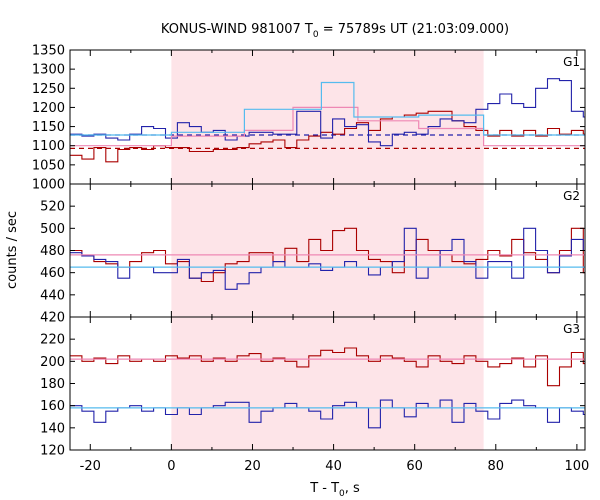 The height and width of the screenshot is (500, 600). I want to click on y-tick-label: 220, so click(52, 340).